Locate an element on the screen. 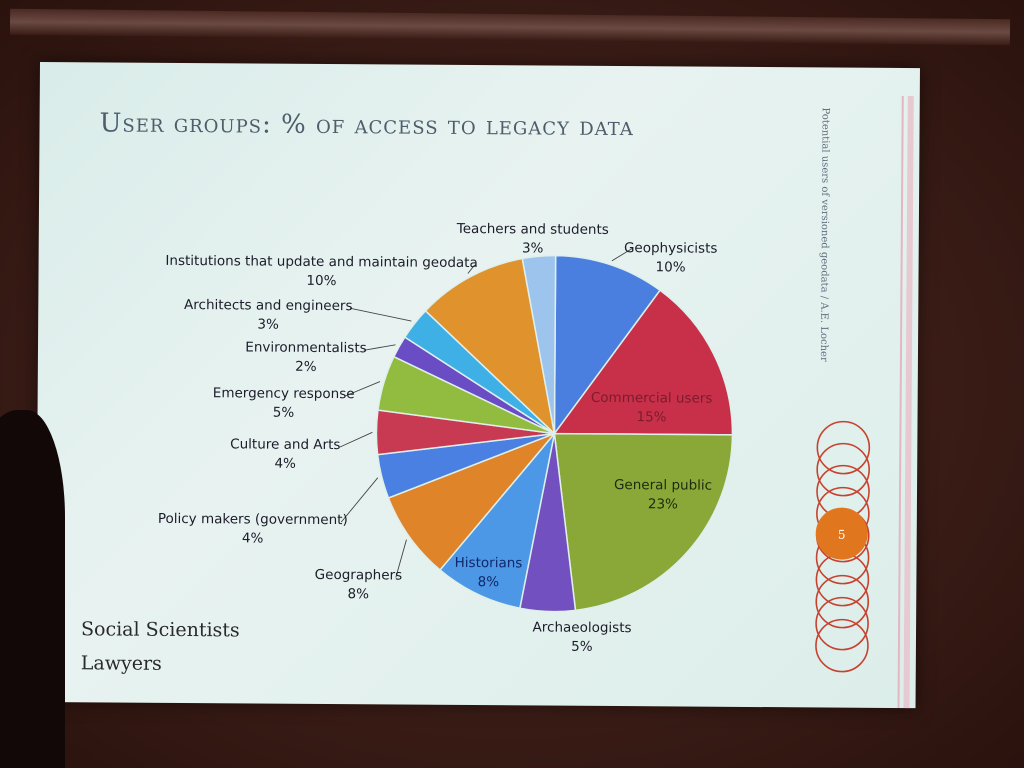 The image size is (1024, 768). pie-slice-geographers is located at coordinates (471, 502).